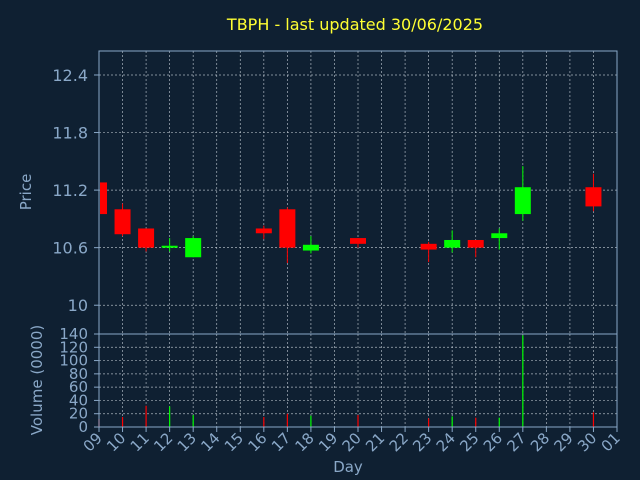  What do you see at coordinates (516, 442) in the screenshot?
I see `x-tick-label: 27` at bounding box center [516, 442].